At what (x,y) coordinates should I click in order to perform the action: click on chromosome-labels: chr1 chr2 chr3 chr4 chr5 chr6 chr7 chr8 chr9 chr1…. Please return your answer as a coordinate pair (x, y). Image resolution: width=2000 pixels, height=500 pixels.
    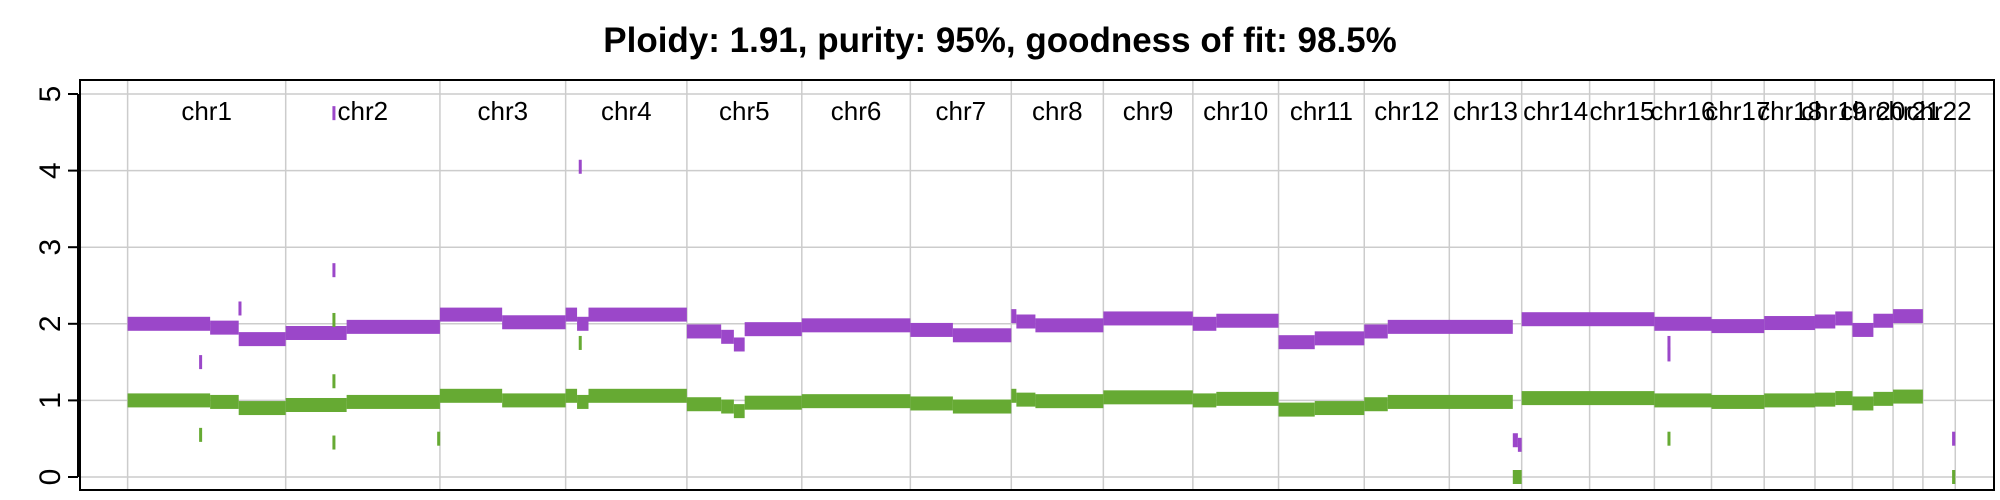
    Looking at the image, I should click on (1076, 111).